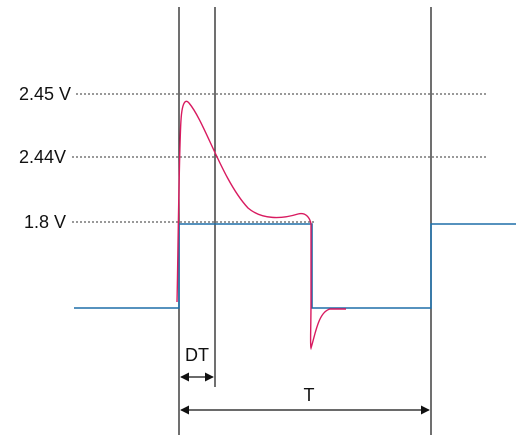 This screenshot has height=438, width=516. Describe the element at coordinates (309, 395) in the screenshot. I see `period-label: T` at that location.